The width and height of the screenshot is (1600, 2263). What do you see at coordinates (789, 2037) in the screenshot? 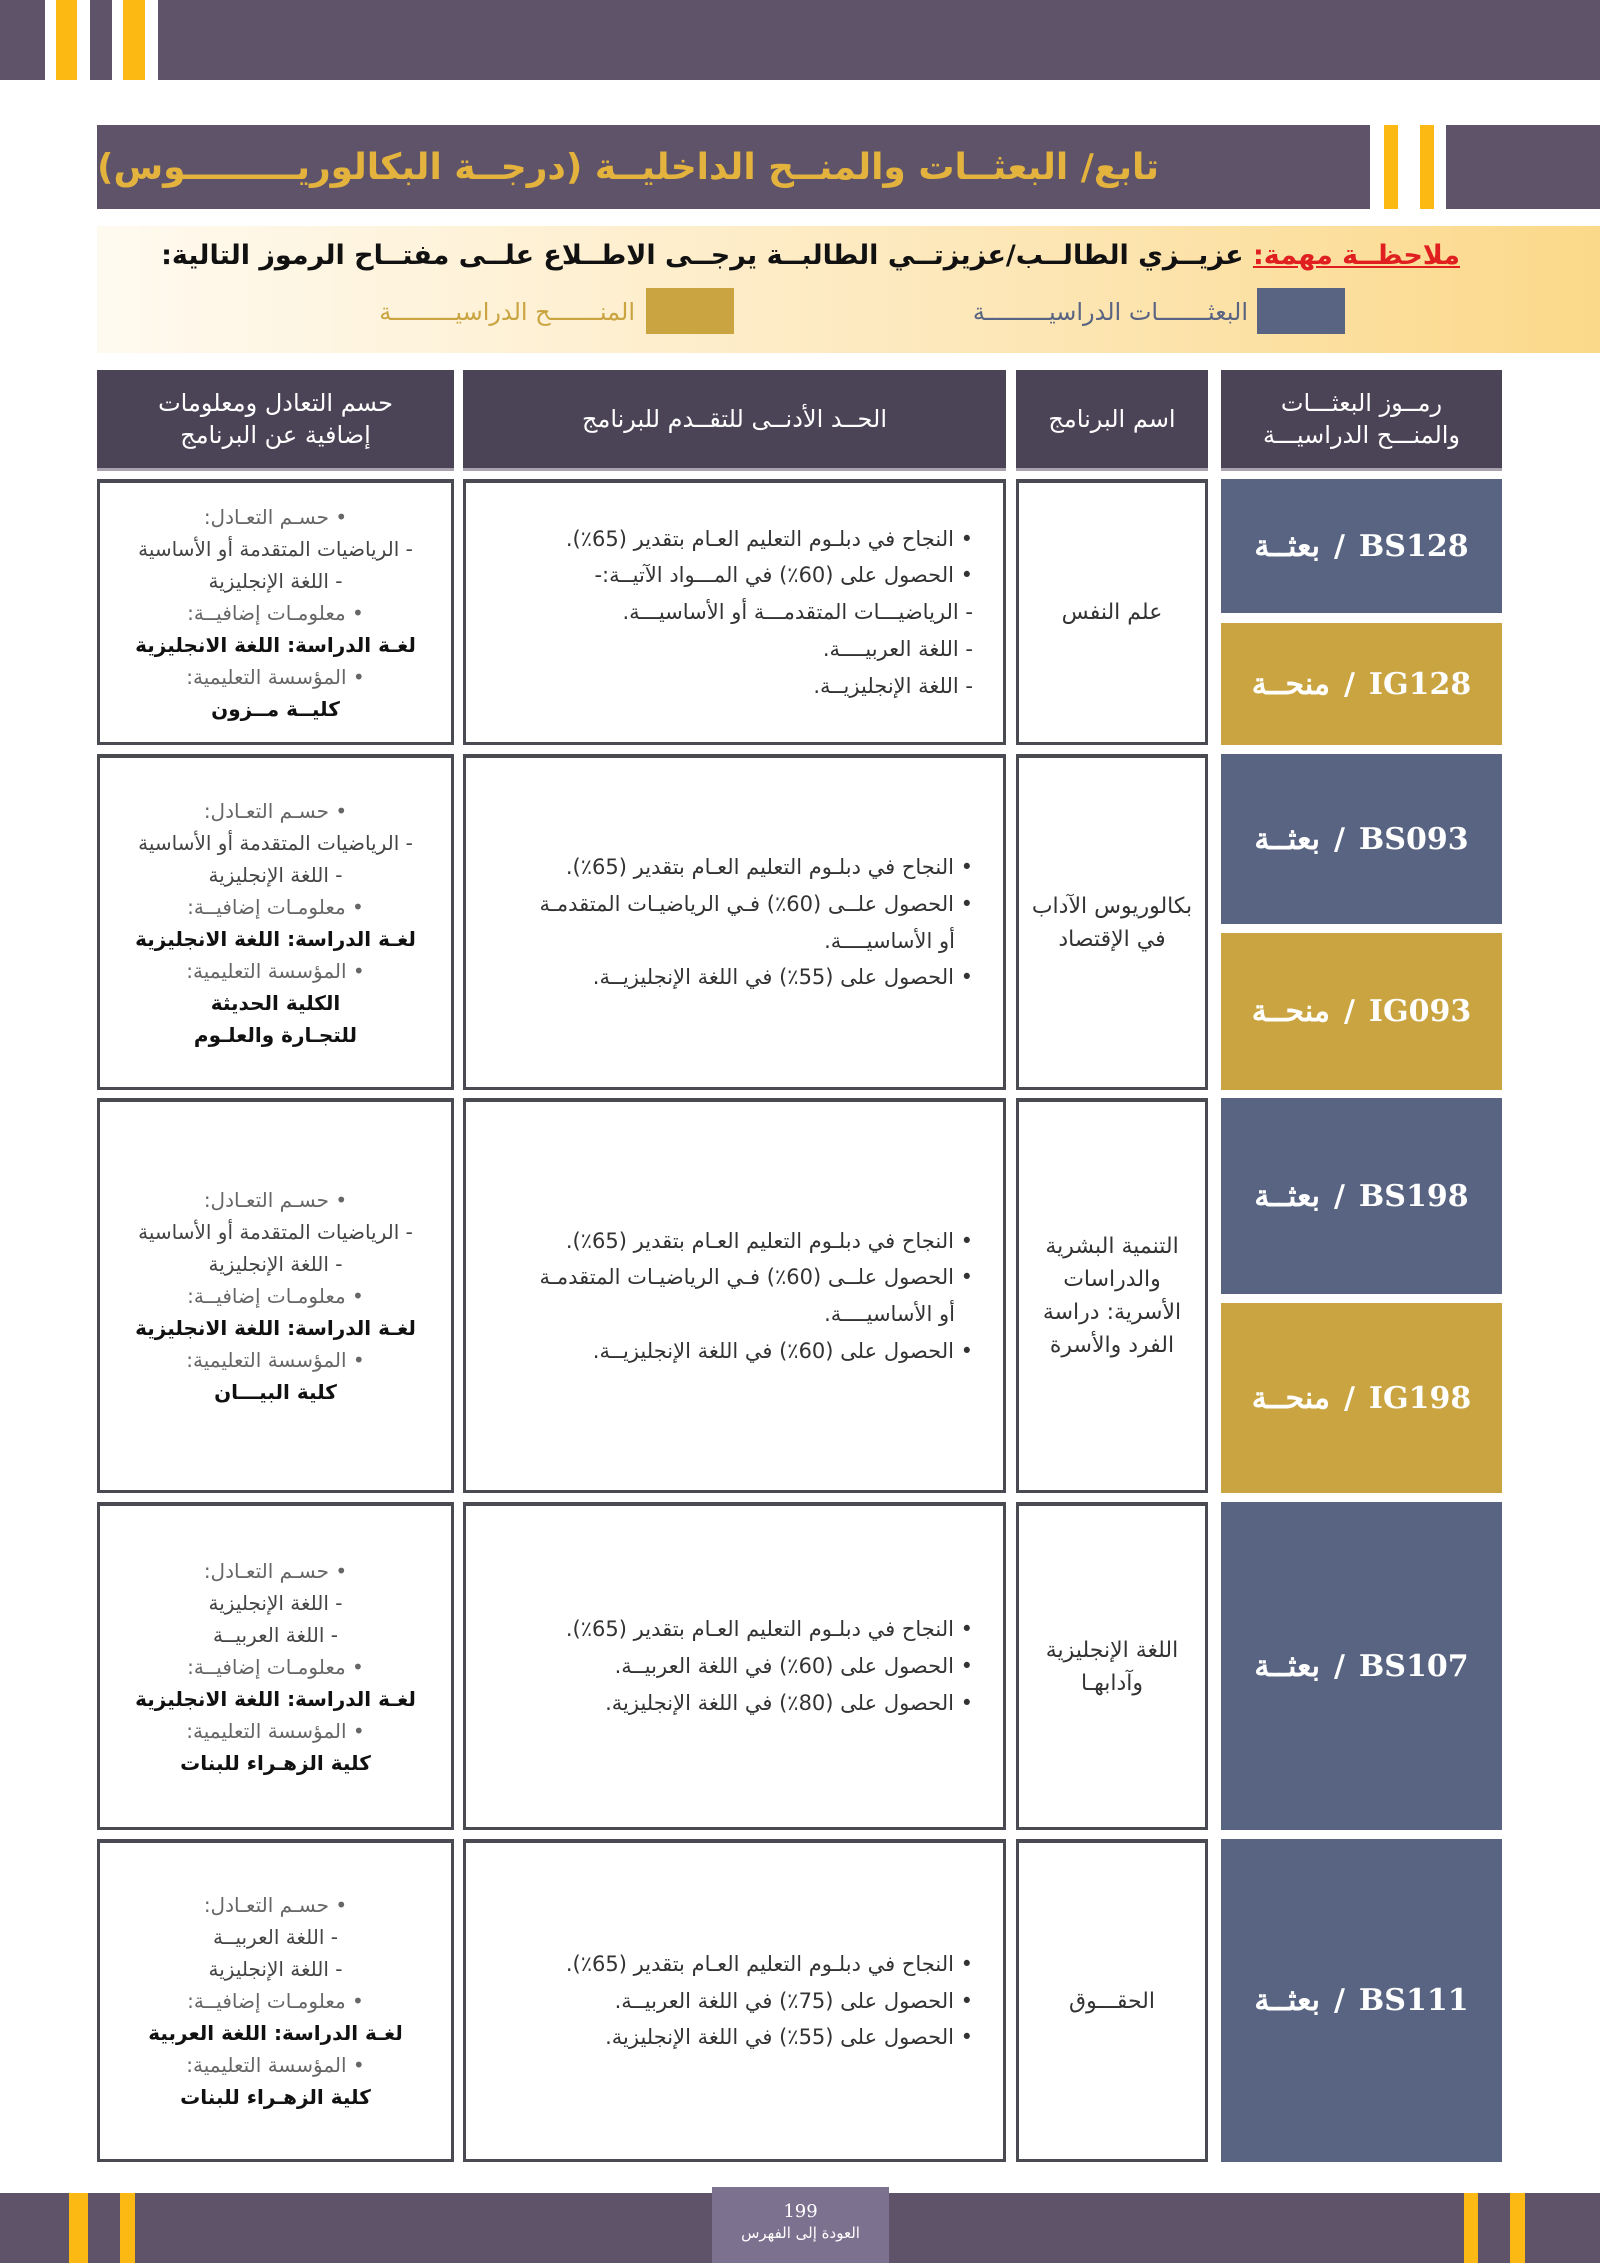
I see `requirement-item: • الحصول على (55٪) في اللغة الإنجليزية.` at bounding box center [789, 2037].